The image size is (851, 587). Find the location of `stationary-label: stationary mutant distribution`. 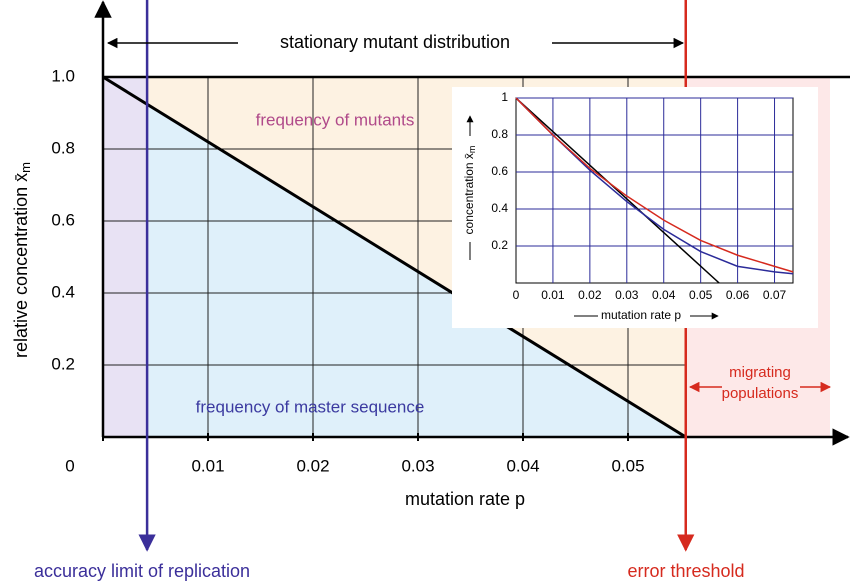

stationary-label: stationary mutant distribution is located at coordinates (395, 42).